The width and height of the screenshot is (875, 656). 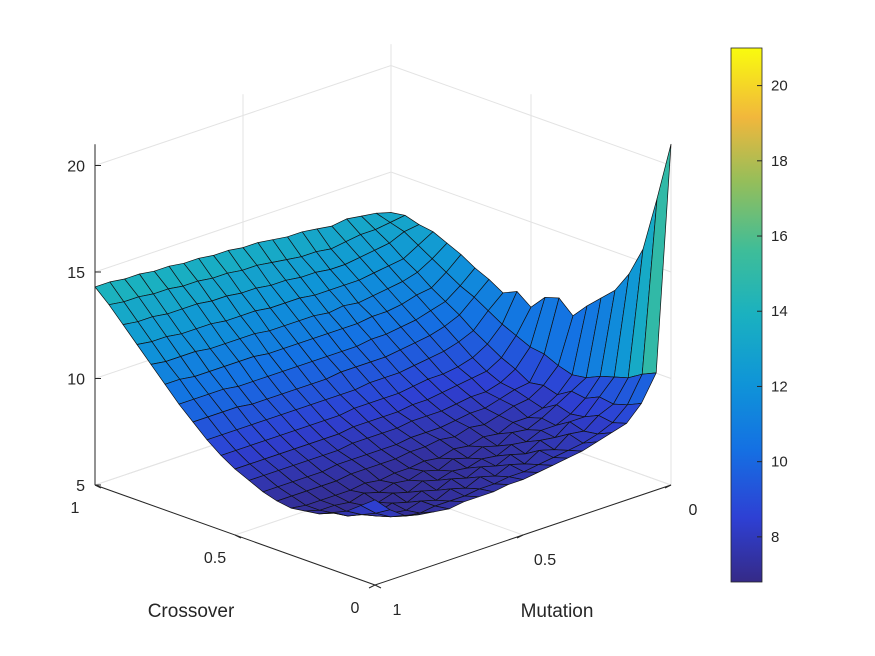 I want to click on colorbar-tick-label: 8, so click(x=775, y=537).